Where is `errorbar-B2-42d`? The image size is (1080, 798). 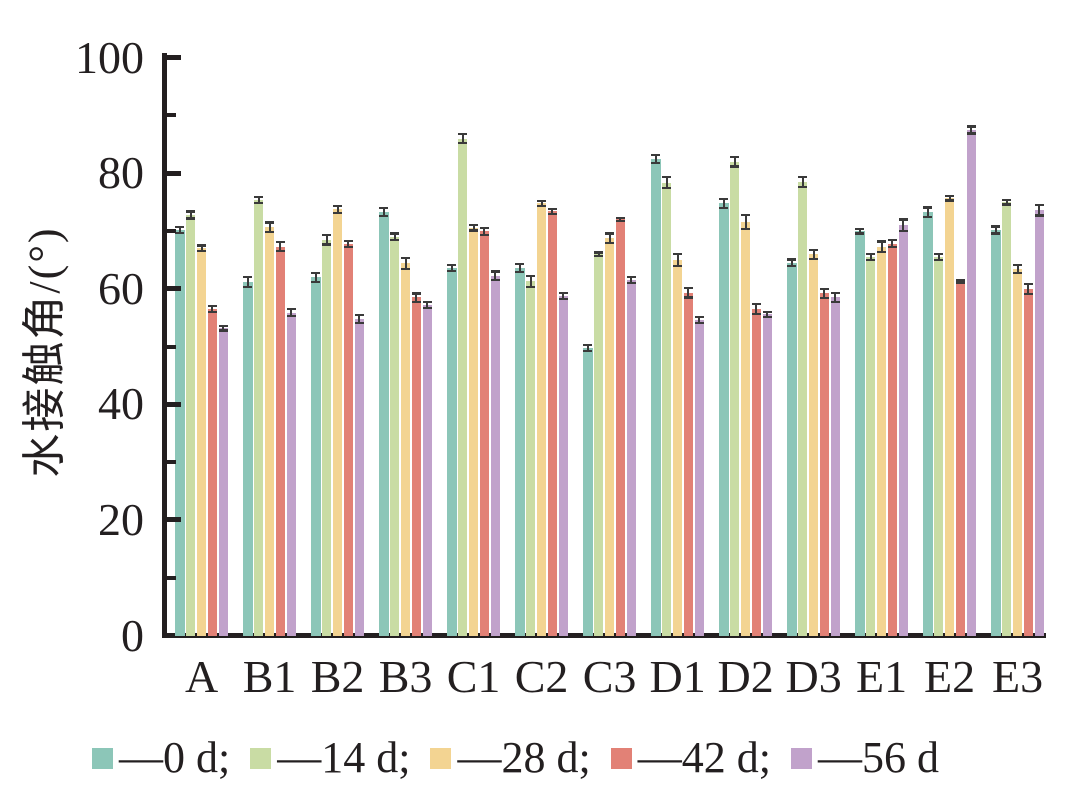 errorbar-B2-42d is located at coordinates (348, 243).